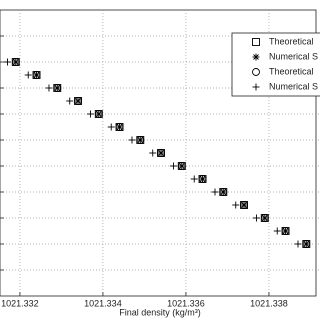 The height and width of the screenshot is (320, 320). What do you see at coordinates (269, 303) in the screenshot?
I see `x-tick-label: 1021.338` at bounding box center [269, 303].